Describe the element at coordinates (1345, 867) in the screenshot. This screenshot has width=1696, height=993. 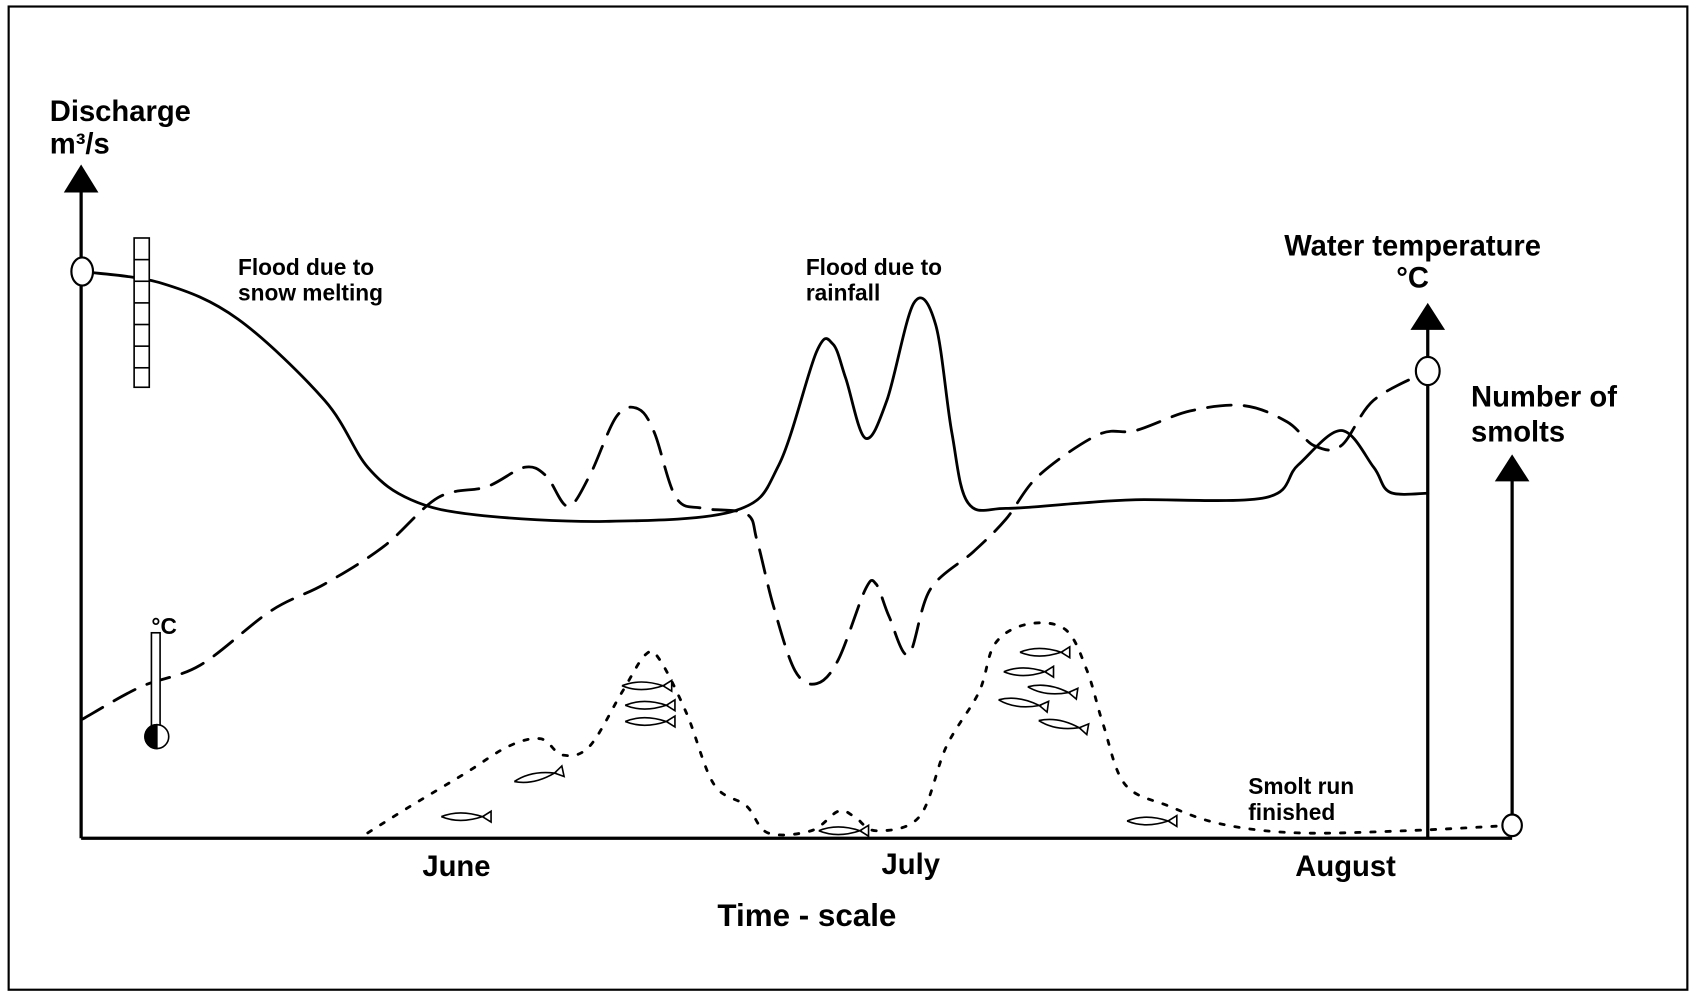
I see `month-label: August` at that location.